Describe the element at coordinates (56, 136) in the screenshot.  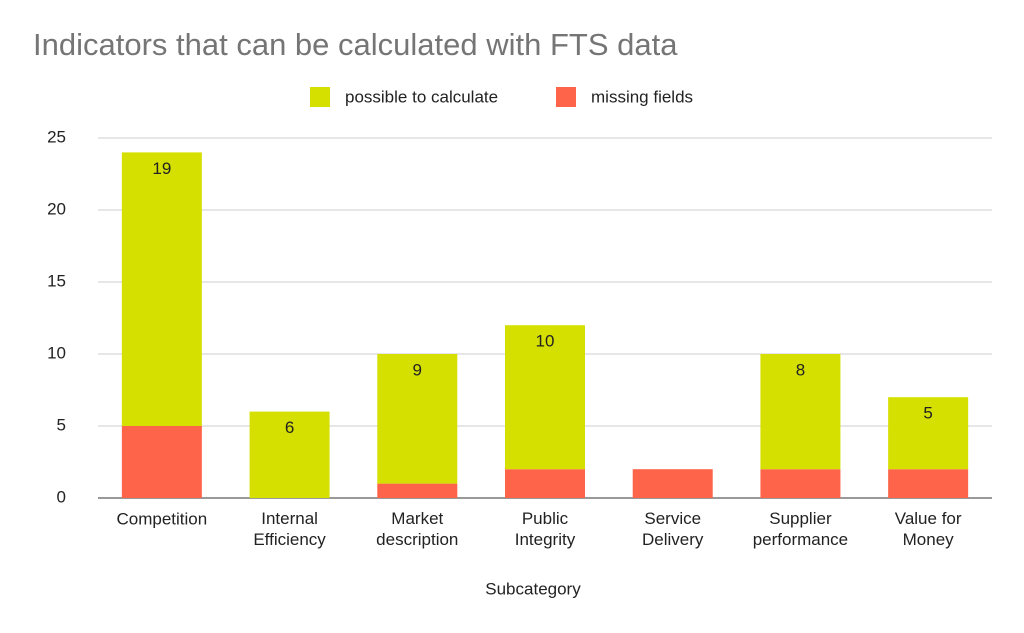
I see `y-tick-label: 25` at that location.